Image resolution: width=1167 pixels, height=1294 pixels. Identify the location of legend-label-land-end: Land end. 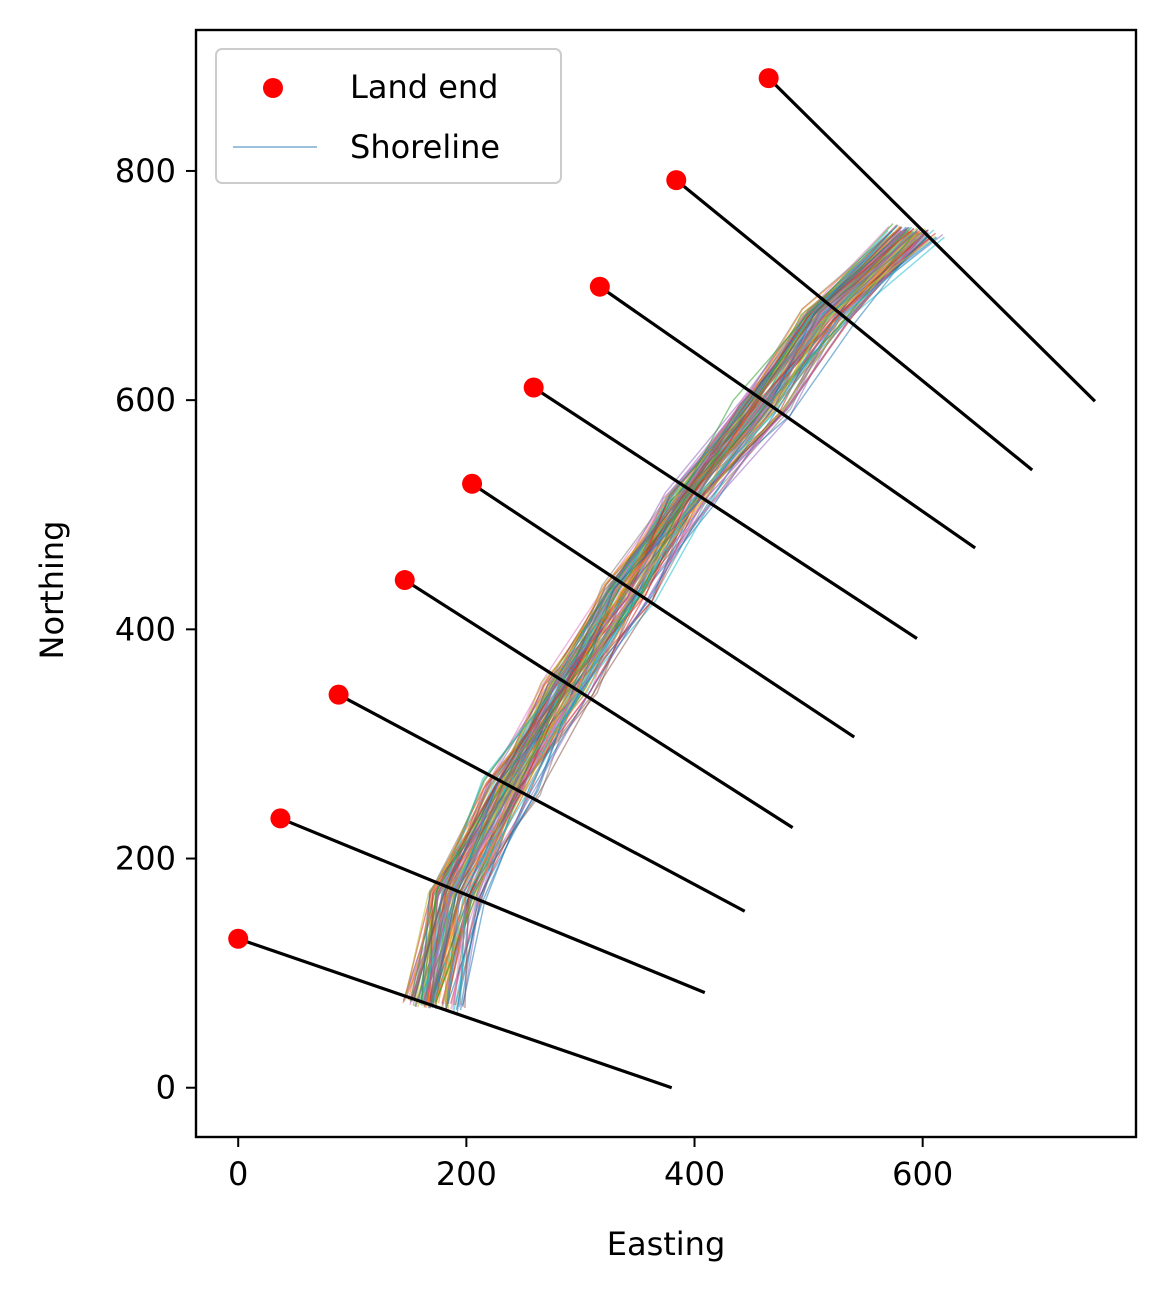
(424, 87).